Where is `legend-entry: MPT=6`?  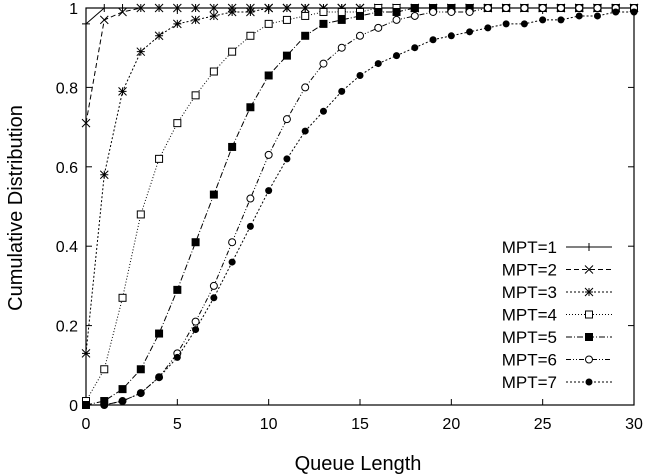 legend-entry: MPT=6 is located at coordinates (557, 360).